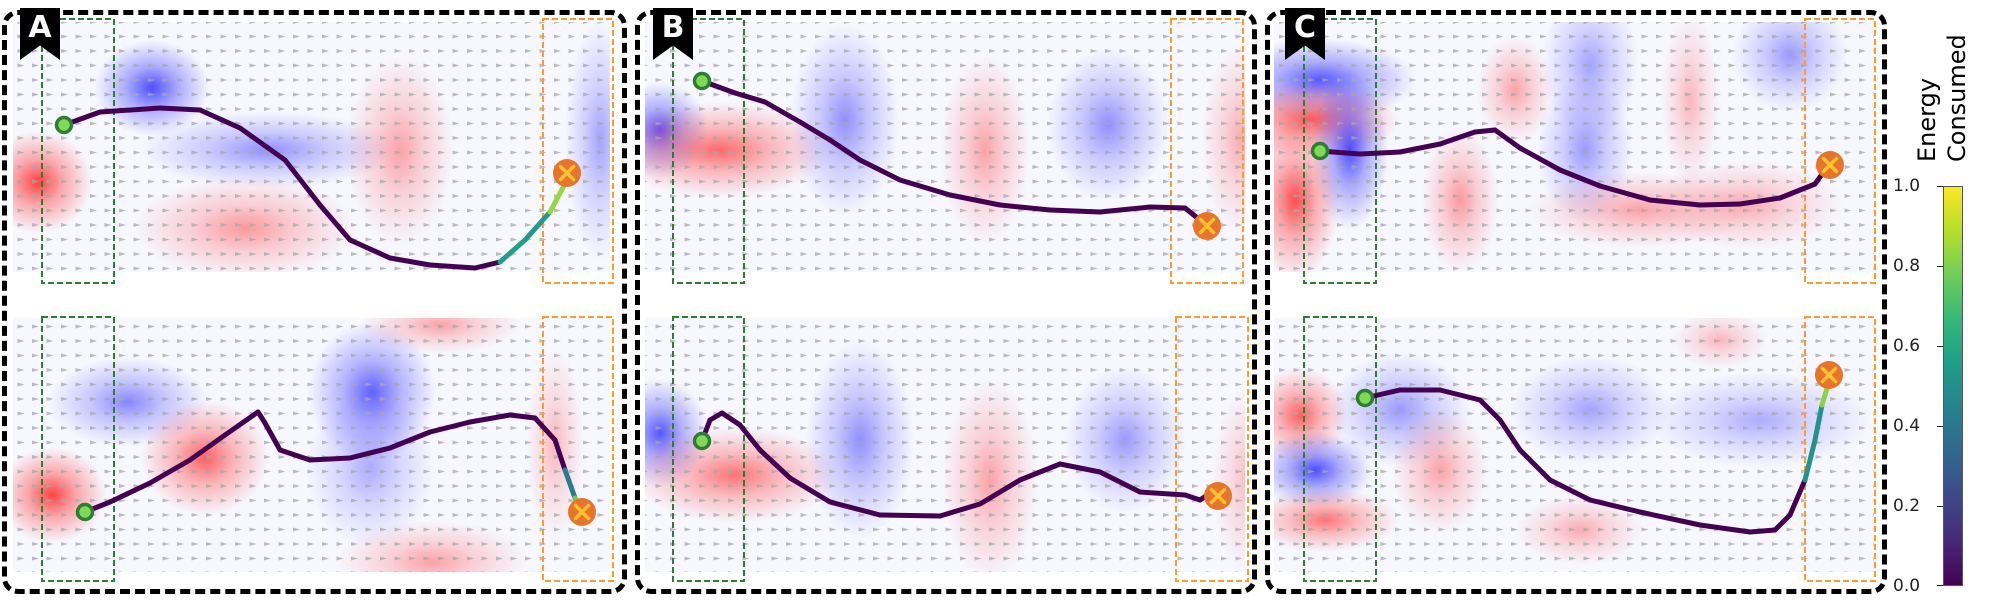 The width and height of the screenshot is (2000, 600). I want to click on subplot-a-top, so click(313, 151).